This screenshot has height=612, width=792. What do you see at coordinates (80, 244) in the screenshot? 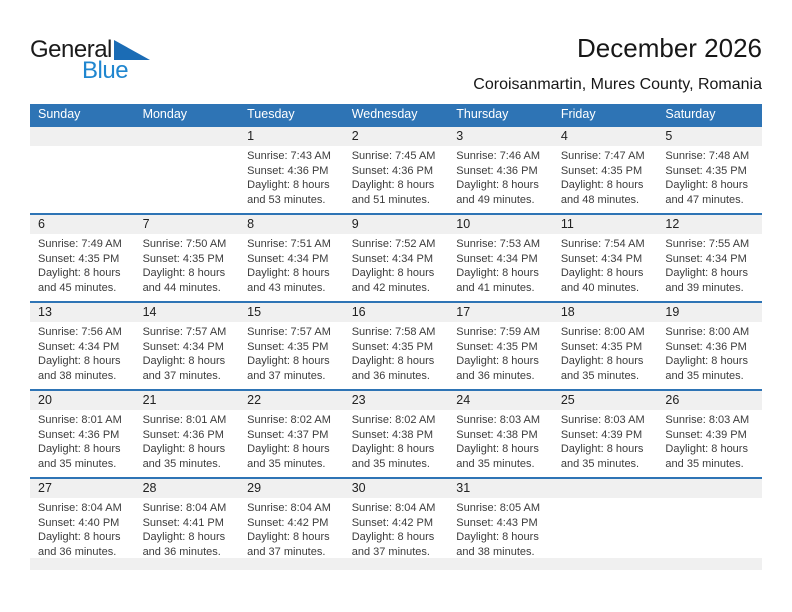
I see `day-info-line: Sunrise: 7:49 AM` at bounding box center [80, 244].